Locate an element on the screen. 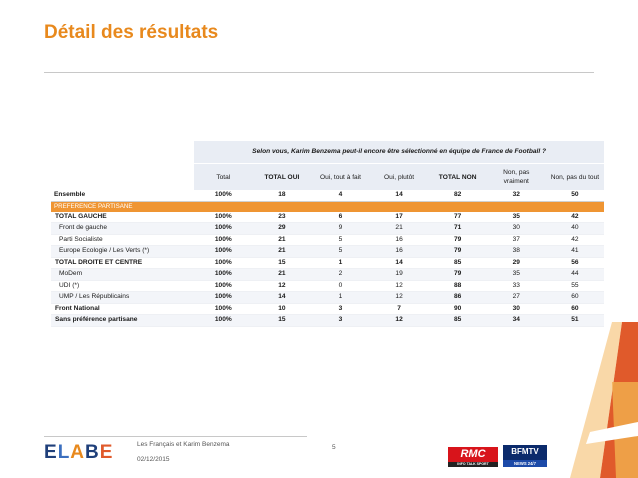 The height and width of the screenshot is (478, 638). table-row-front-de-gauche: Front de gauche 100% 29 9 21 71 30 40 is located at coordinates (328, 228).